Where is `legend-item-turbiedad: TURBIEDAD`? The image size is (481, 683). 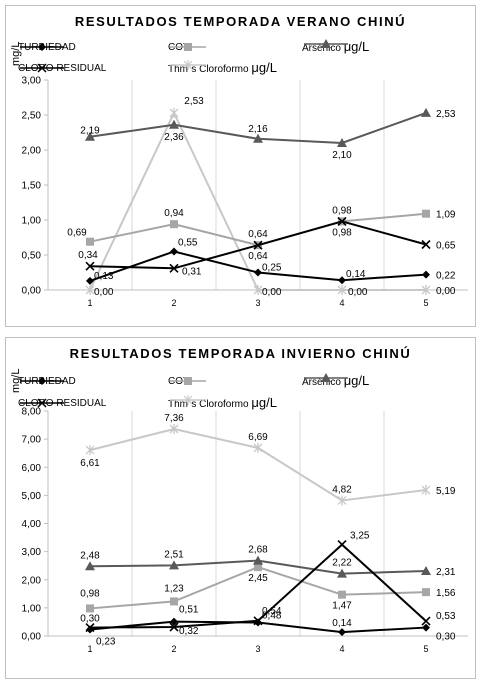 legend-item-turbiedad: TURBIEDAD is located at coordinates (47, 47).